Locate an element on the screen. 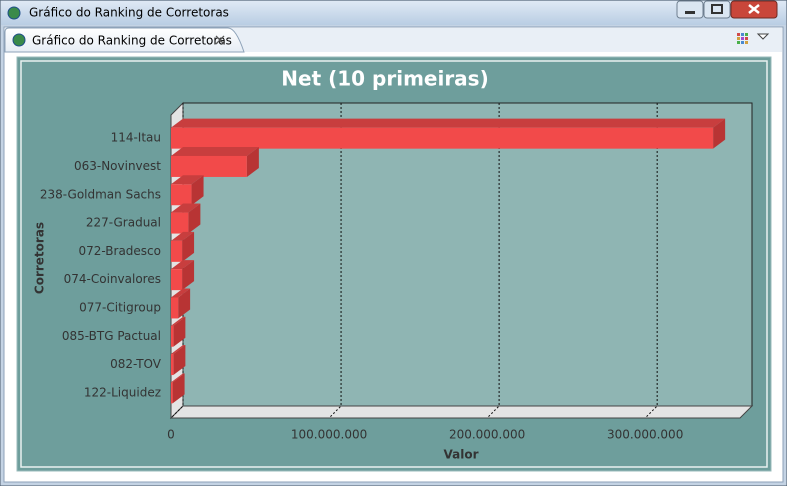  minimize-button is located at coordinates (690, 9).